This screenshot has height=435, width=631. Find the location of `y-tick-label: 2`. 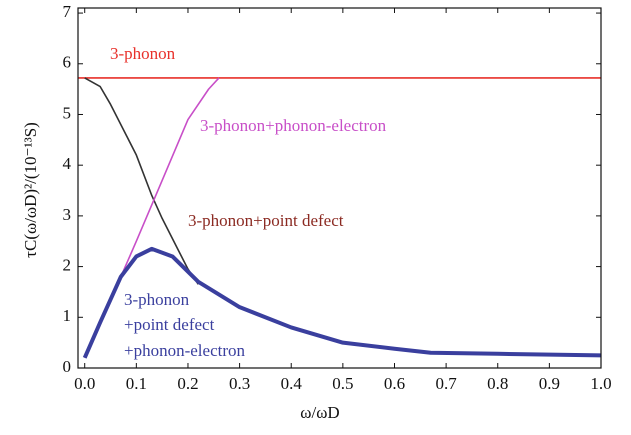

y-tick-label: 2 is located at coordinates (67, 264).